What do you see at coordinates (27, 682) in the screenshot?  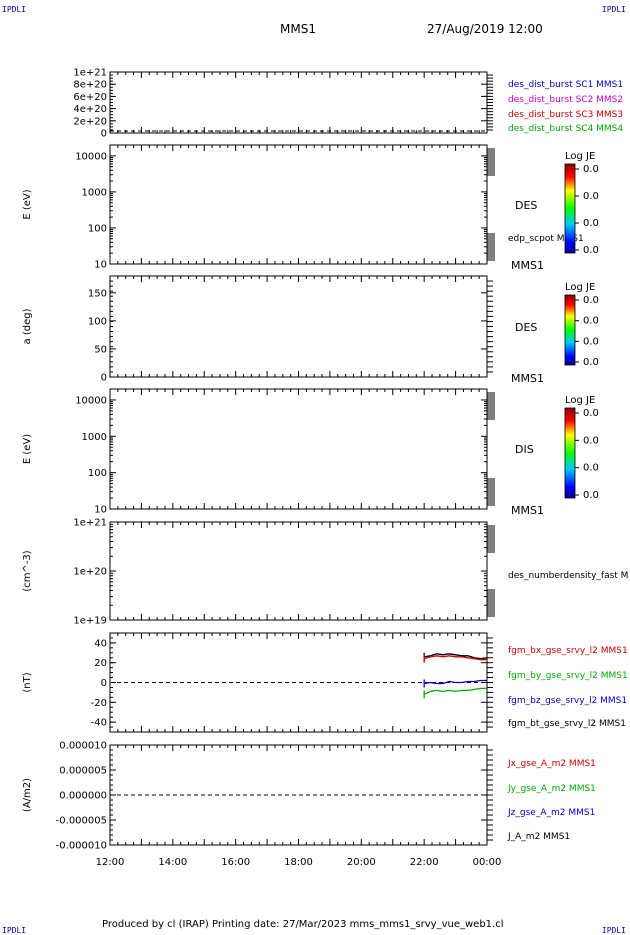 I see `y-axis-label: (nT)` at bounding box center [27, 682].